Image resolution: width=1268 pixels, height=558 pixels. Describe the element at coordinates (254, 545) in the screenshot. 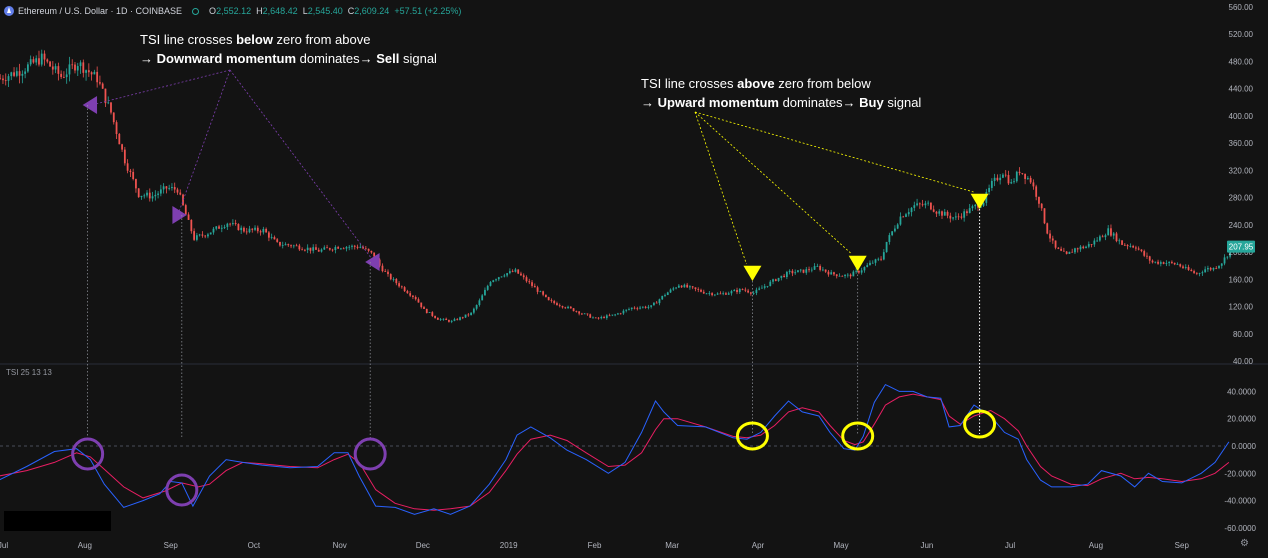

I see `time-axis-label: Oct` at that location.